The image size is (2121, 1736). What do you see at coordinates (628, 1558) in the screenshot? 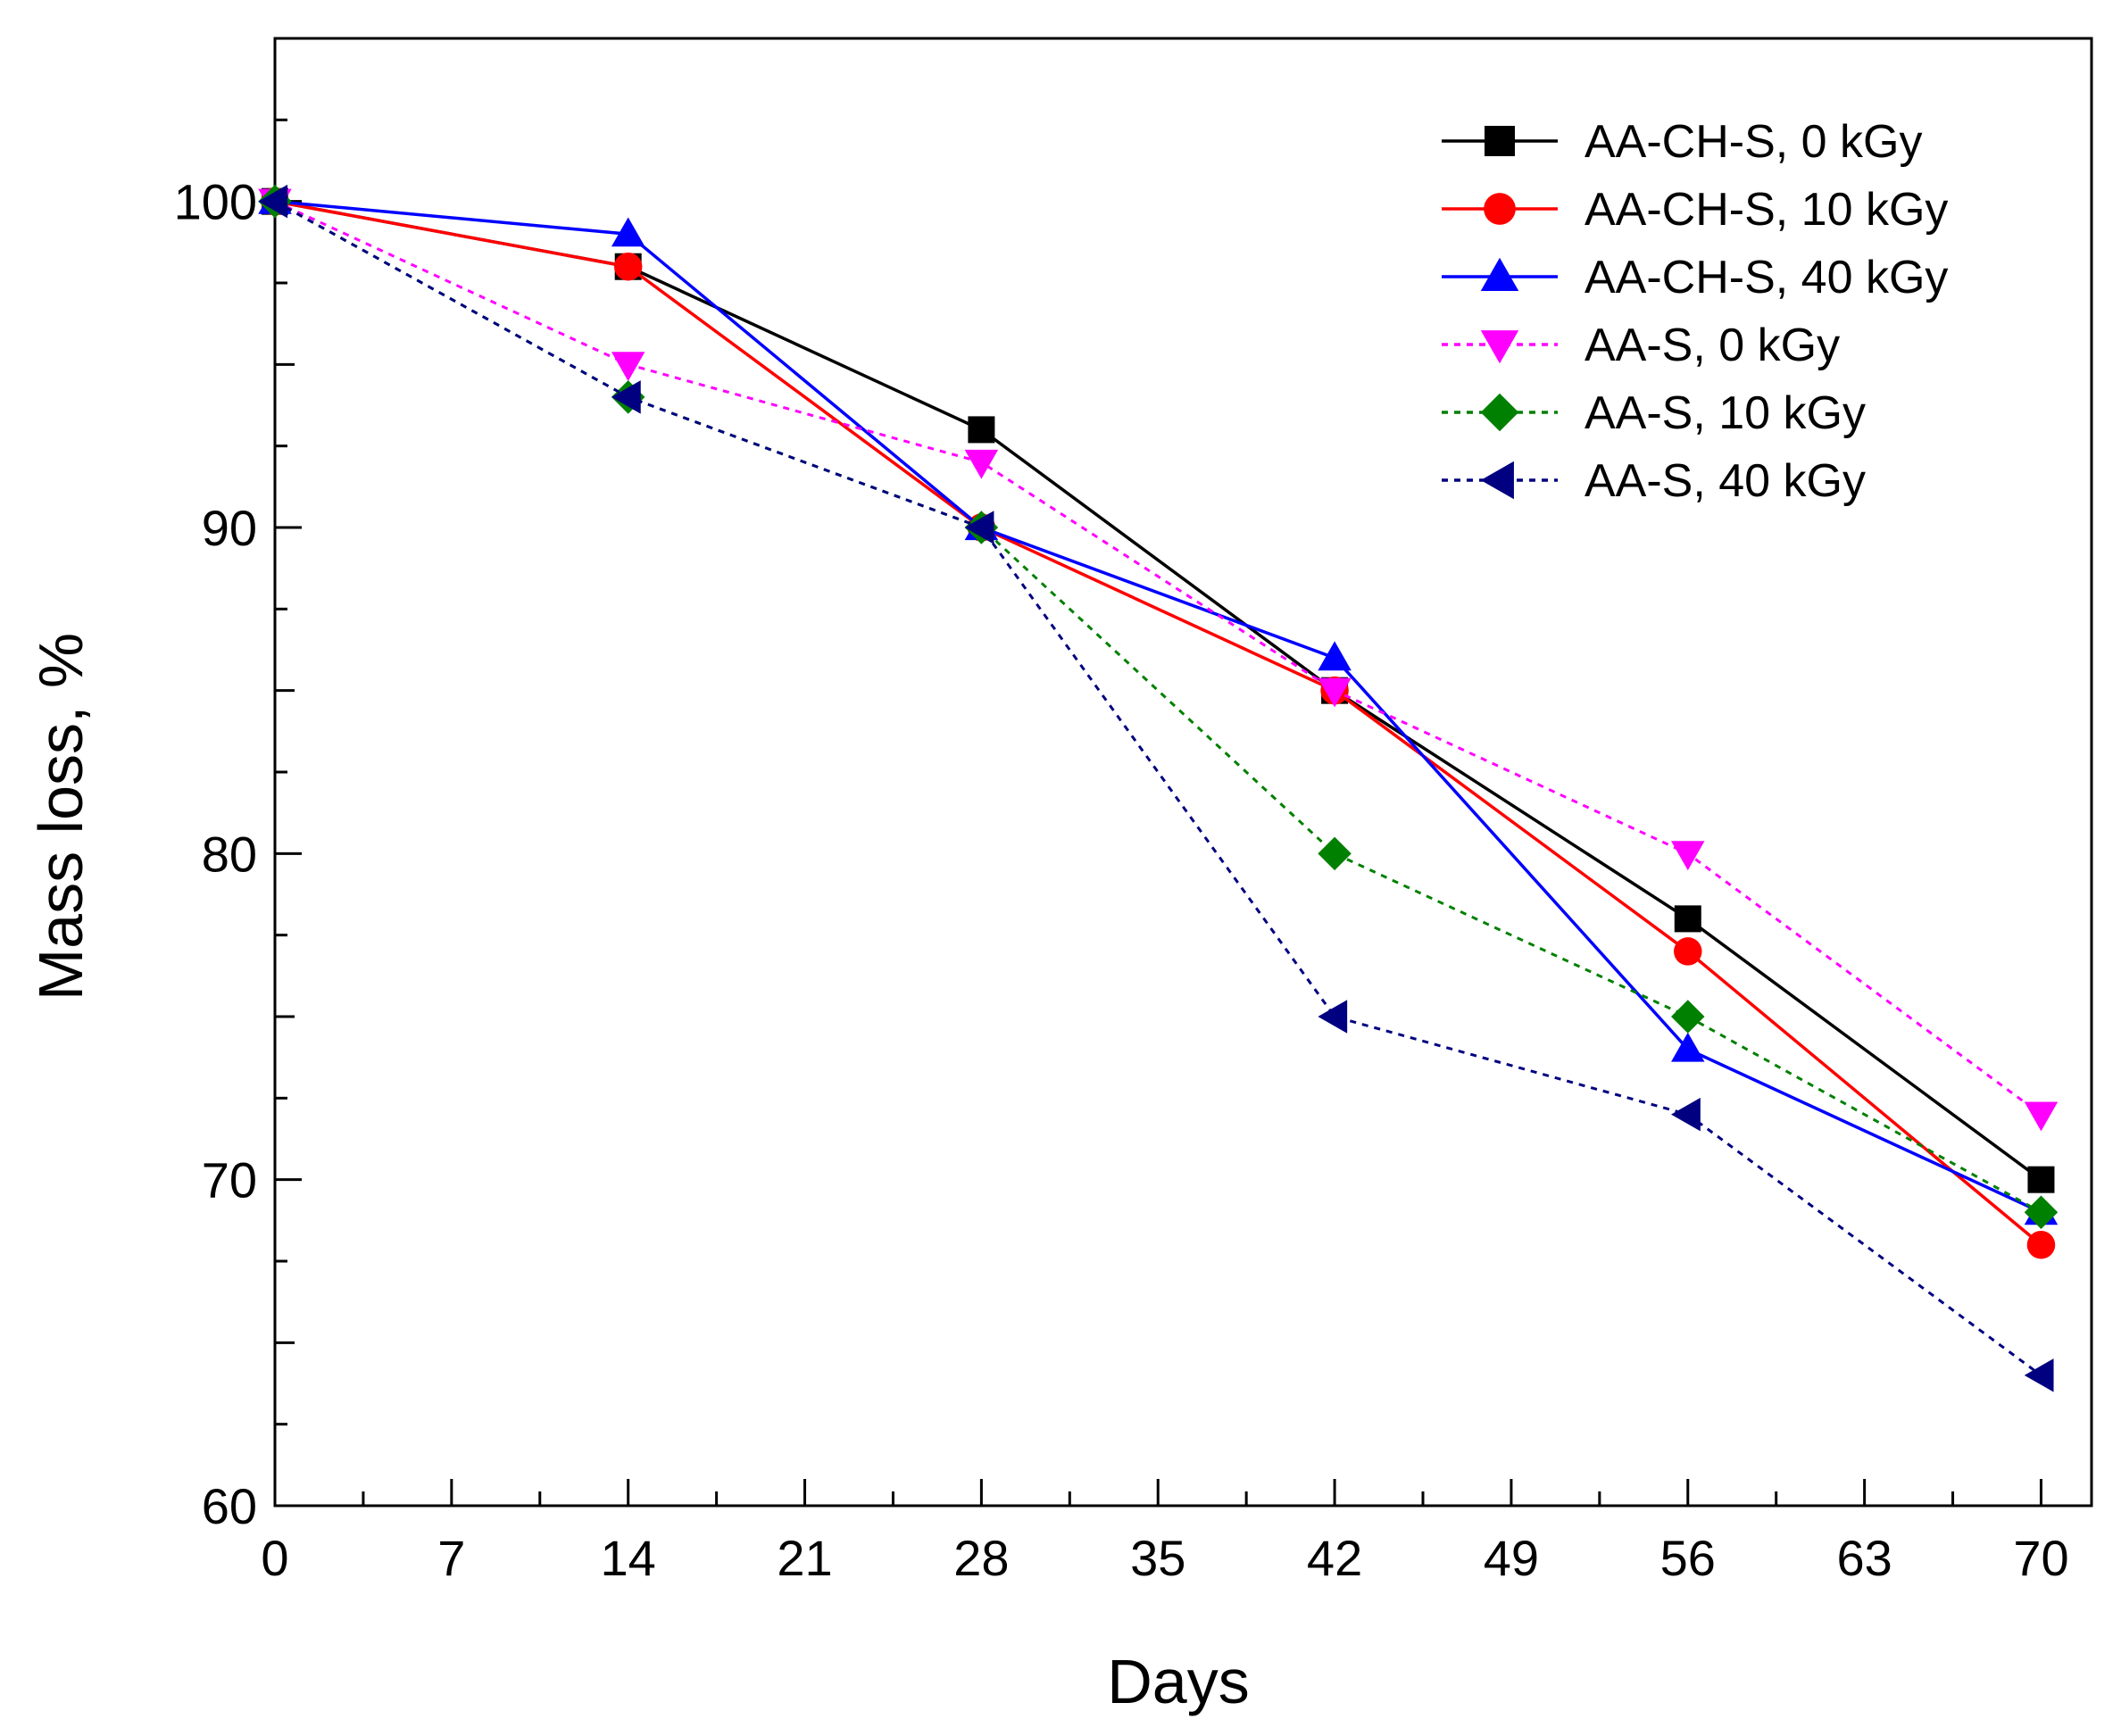
I see `x-tick-label: 14` at bounding box center [628, 1558].